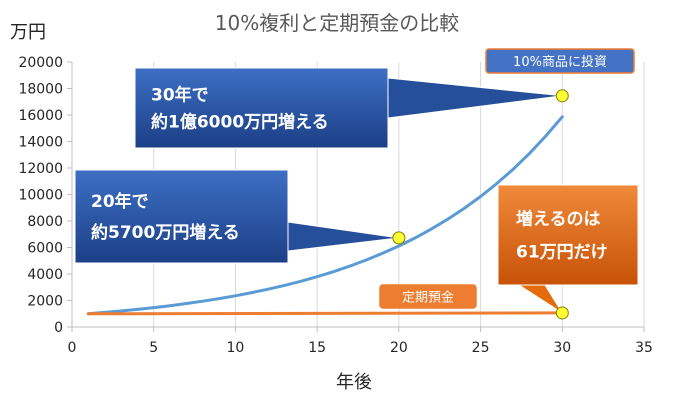 The image size is (674, 402). Describe the element at coordinates (481, 348) in the screenshot. I see `x-tick-label: 25` at that location.